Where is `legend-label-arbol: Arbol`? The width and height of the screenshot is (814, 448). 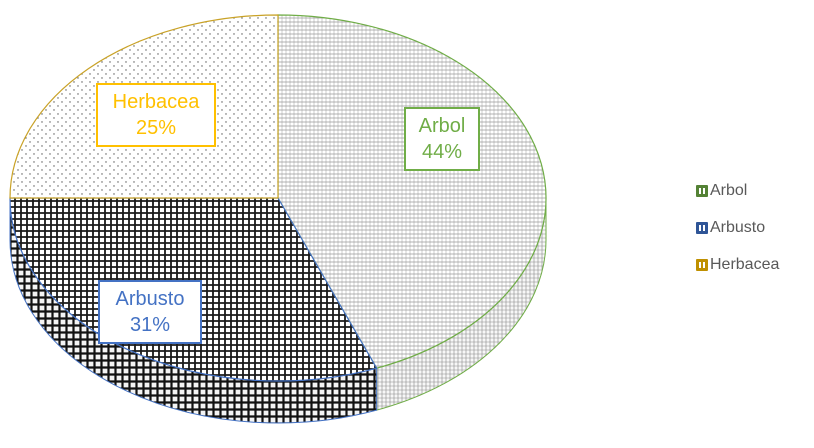
legend-label-arbol: Arbol is located at coordinates (729, 190).